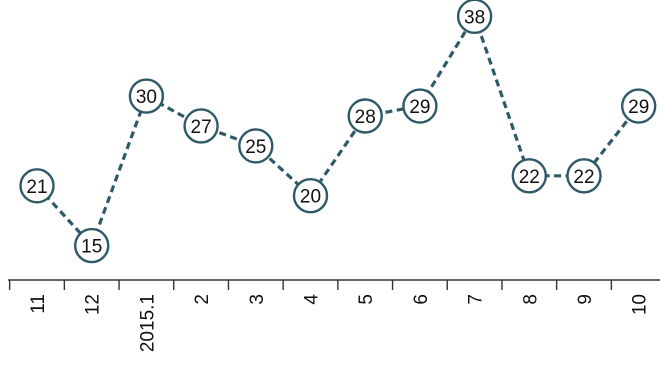 The image size is (660, 367). Describe the element at coordinates (257, 299) in the screenshot. I see `x-tick-label: 3` at that location.